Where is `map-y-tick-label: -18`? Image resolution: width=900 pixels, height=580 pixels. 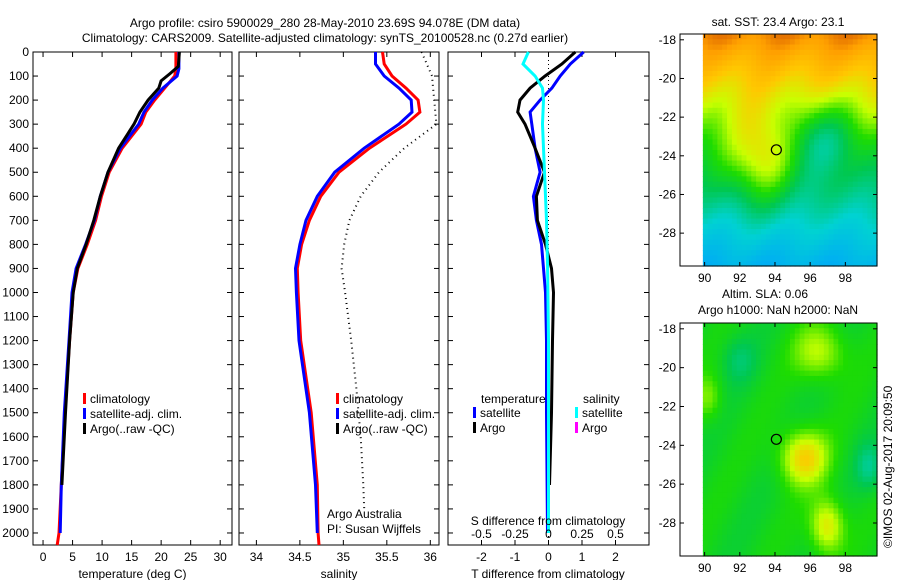 map-y-tick-label: -18 is located at coordinates (668, 329).